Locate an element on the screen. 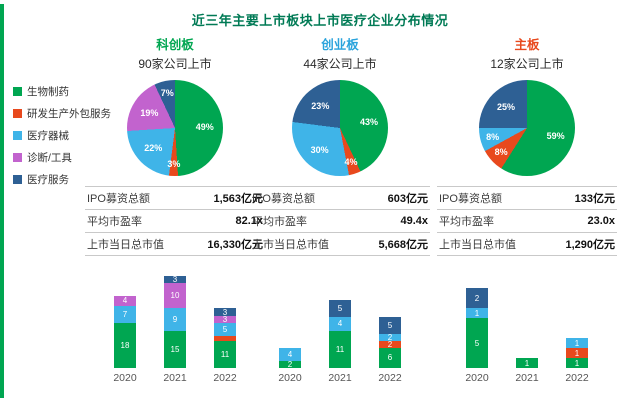 Image resolution: width=640 pixels, height=402 pixels. bar-segment: 18 is located at coordinates (125, 345).